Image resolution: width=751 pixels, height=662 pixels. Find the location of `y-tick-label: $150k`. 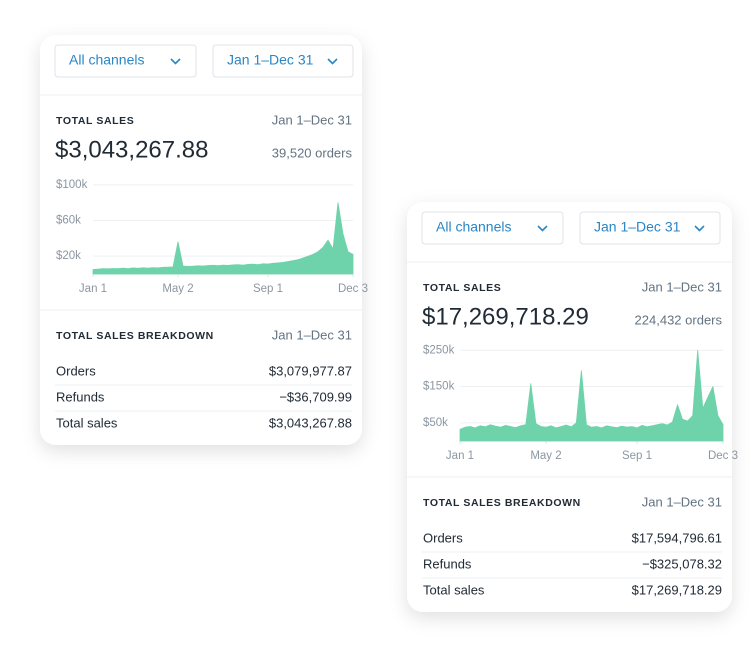

y-tick-label: $150k is located at coordinates (439, 387).